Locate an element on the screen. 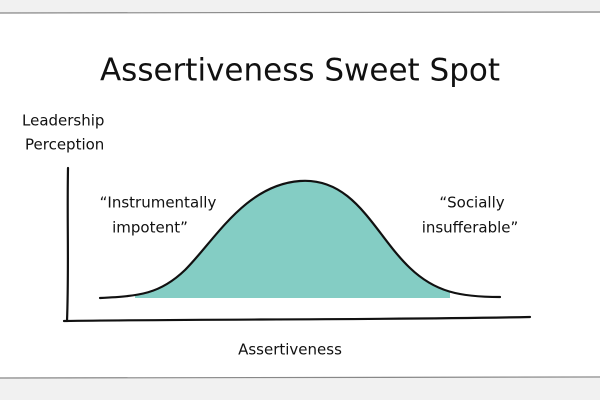 This screenshot has height=400, width=600. title: Assertiveness Sweet Spot is located at coordinates (300, 71).